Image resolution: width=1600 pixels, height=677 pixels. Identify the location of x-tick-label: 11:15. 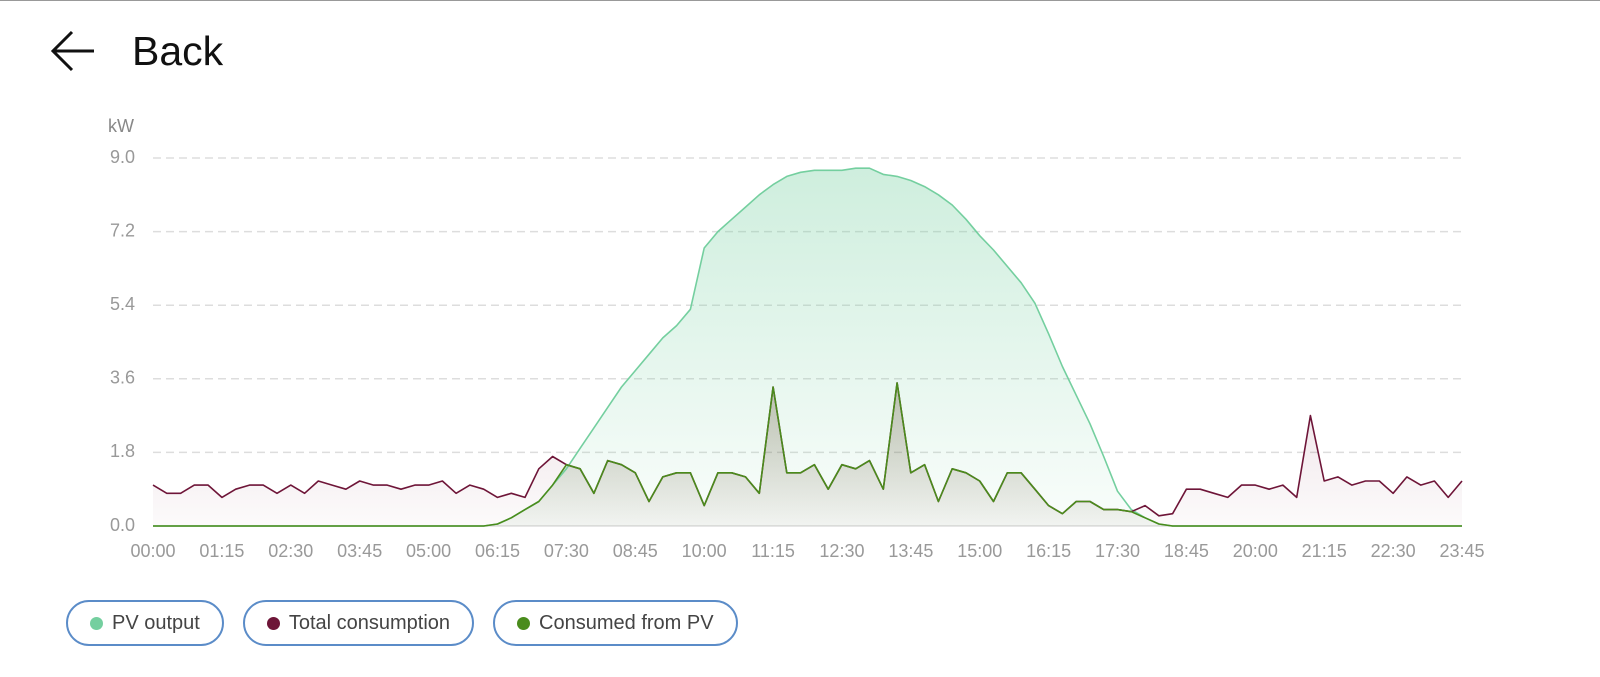
(773, 551).